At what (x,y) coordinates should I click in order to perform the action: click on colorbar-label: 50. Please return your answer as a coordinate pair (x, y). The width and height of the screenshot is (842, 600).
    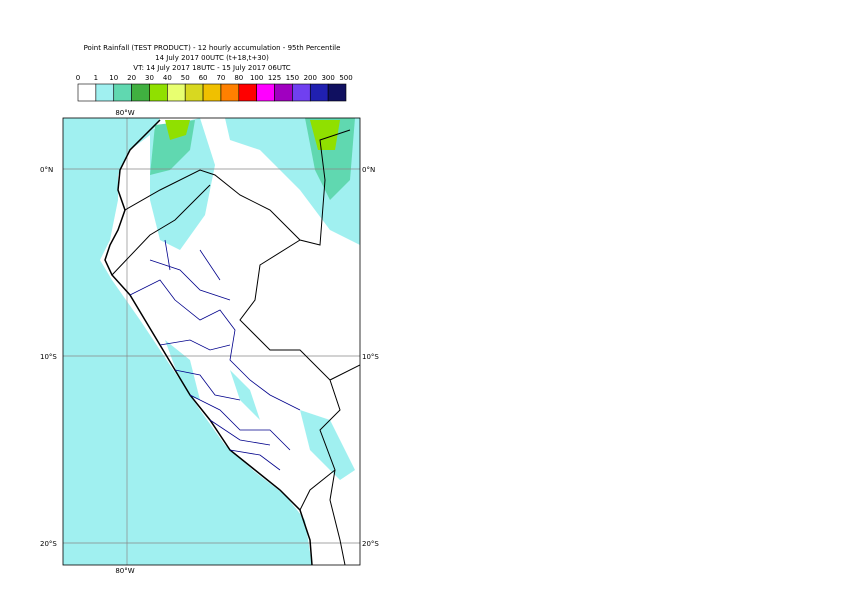
    Looking at the image, I should click on (185, 78).